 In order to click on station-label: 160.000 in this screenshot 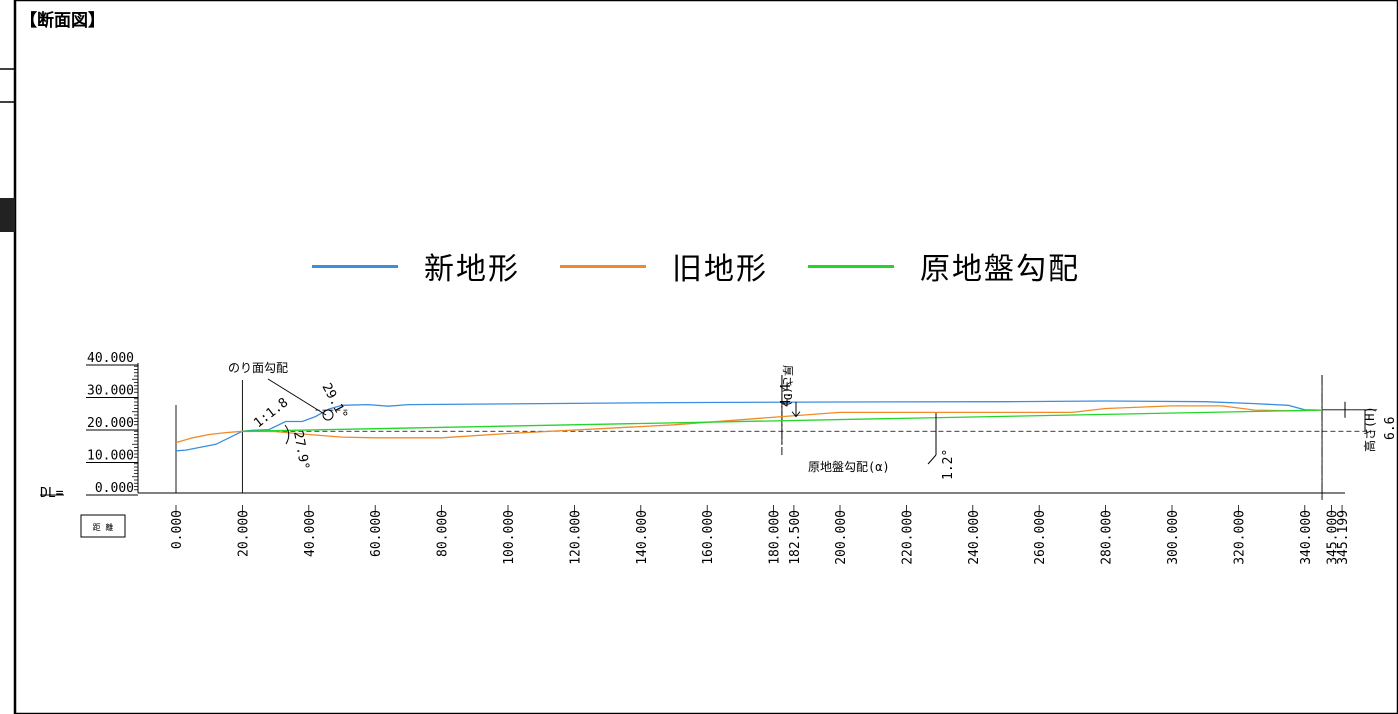, I will do `click(708, 537)`.